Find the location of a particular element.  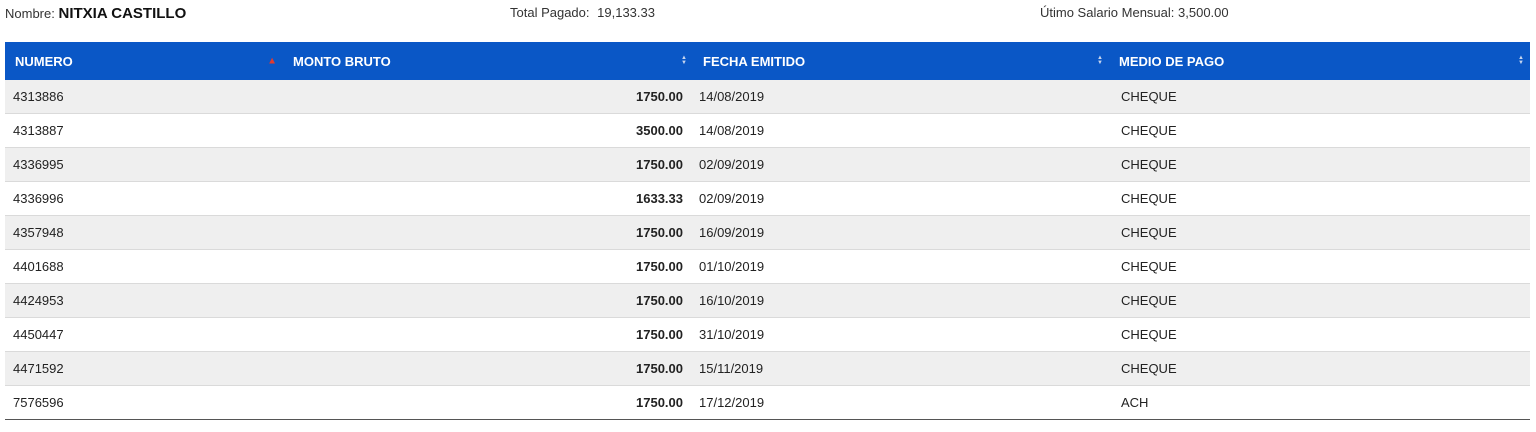

cell-numero: 4336995 is located at coordinates (144, 164).